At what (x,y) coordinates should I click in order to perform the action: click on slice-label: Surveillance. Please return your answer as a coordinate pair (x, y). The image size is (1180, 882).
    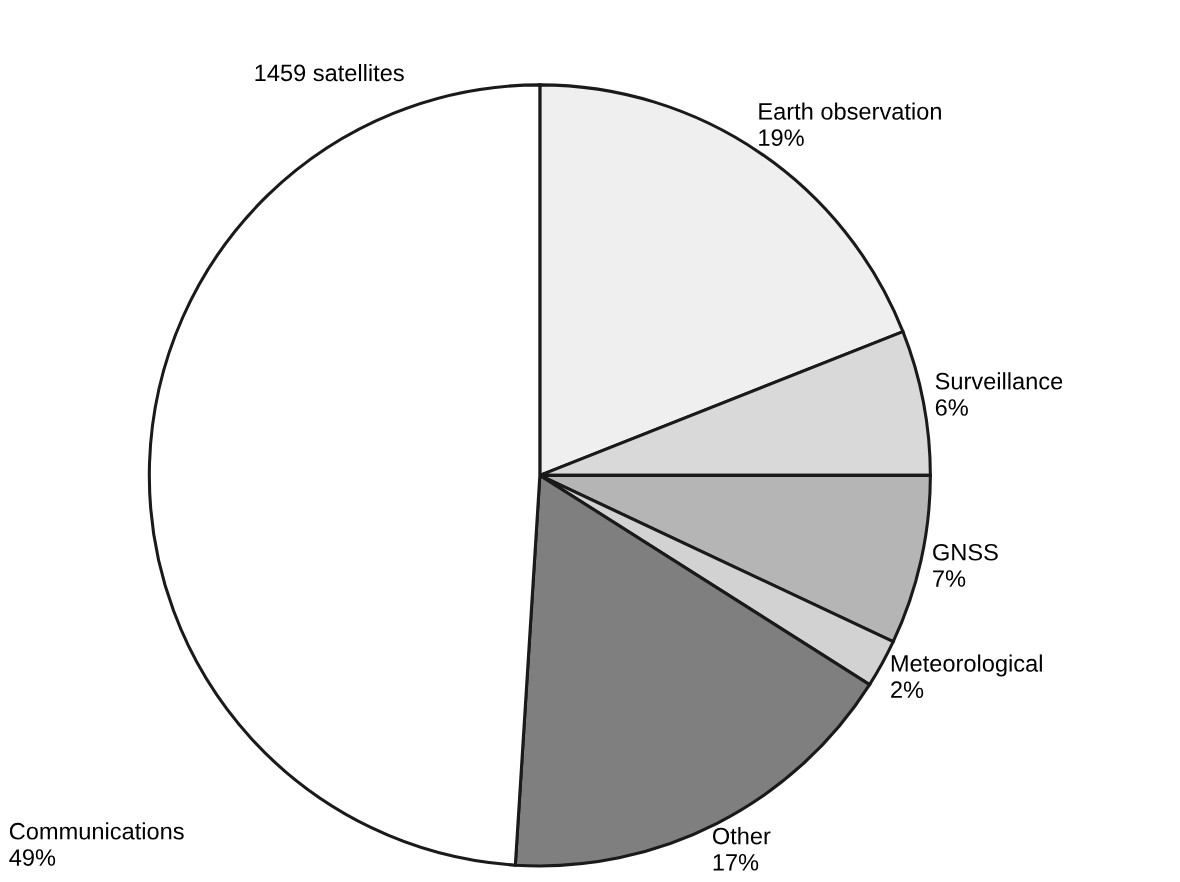
    Looking at the image, I should click on (999, 381).